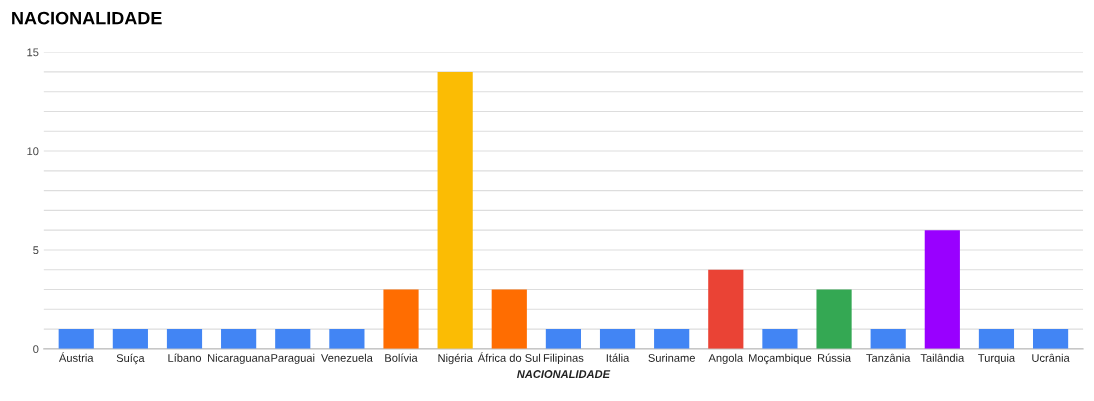 This screenshot has width=1094, height=401. What do you see at coordinates (239, 359) in the screenshot?
I see `x-tick-label: Nicaraguana` at bounding box center [239, 359].